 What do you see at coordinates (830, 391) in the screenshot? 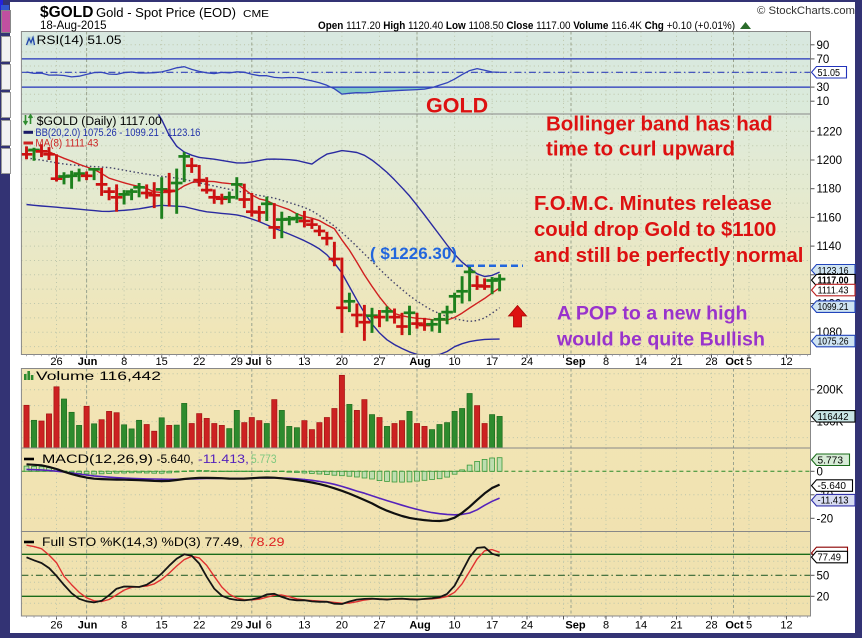
I see `svg-text: 200K` at bounding box center [830, 391].